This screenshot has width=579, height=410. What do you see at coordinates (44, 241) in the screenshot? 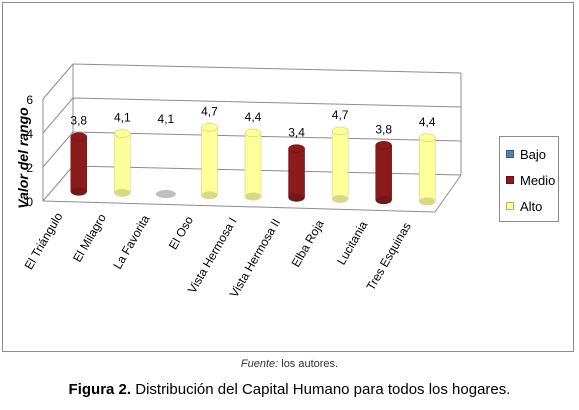
I see `x-tick-label: El Triángulo` at bounding box center [44, 241].